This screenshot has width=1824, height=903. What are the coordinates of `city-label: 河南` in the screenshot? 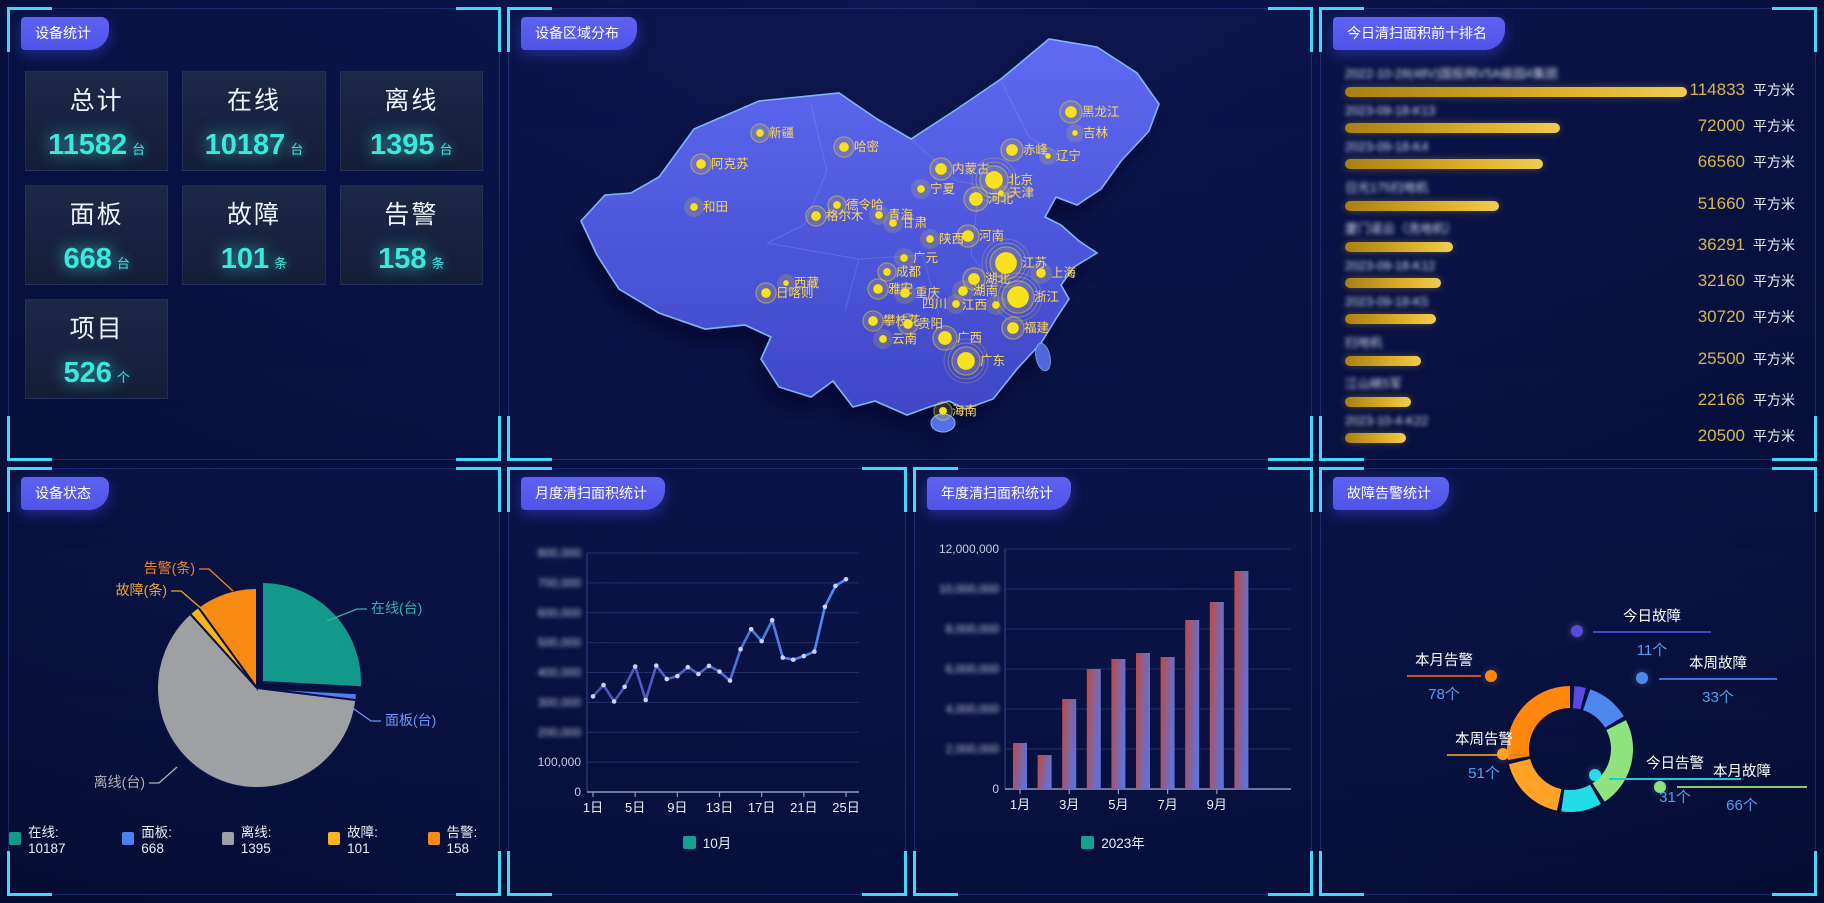 It's located at (991, 235).